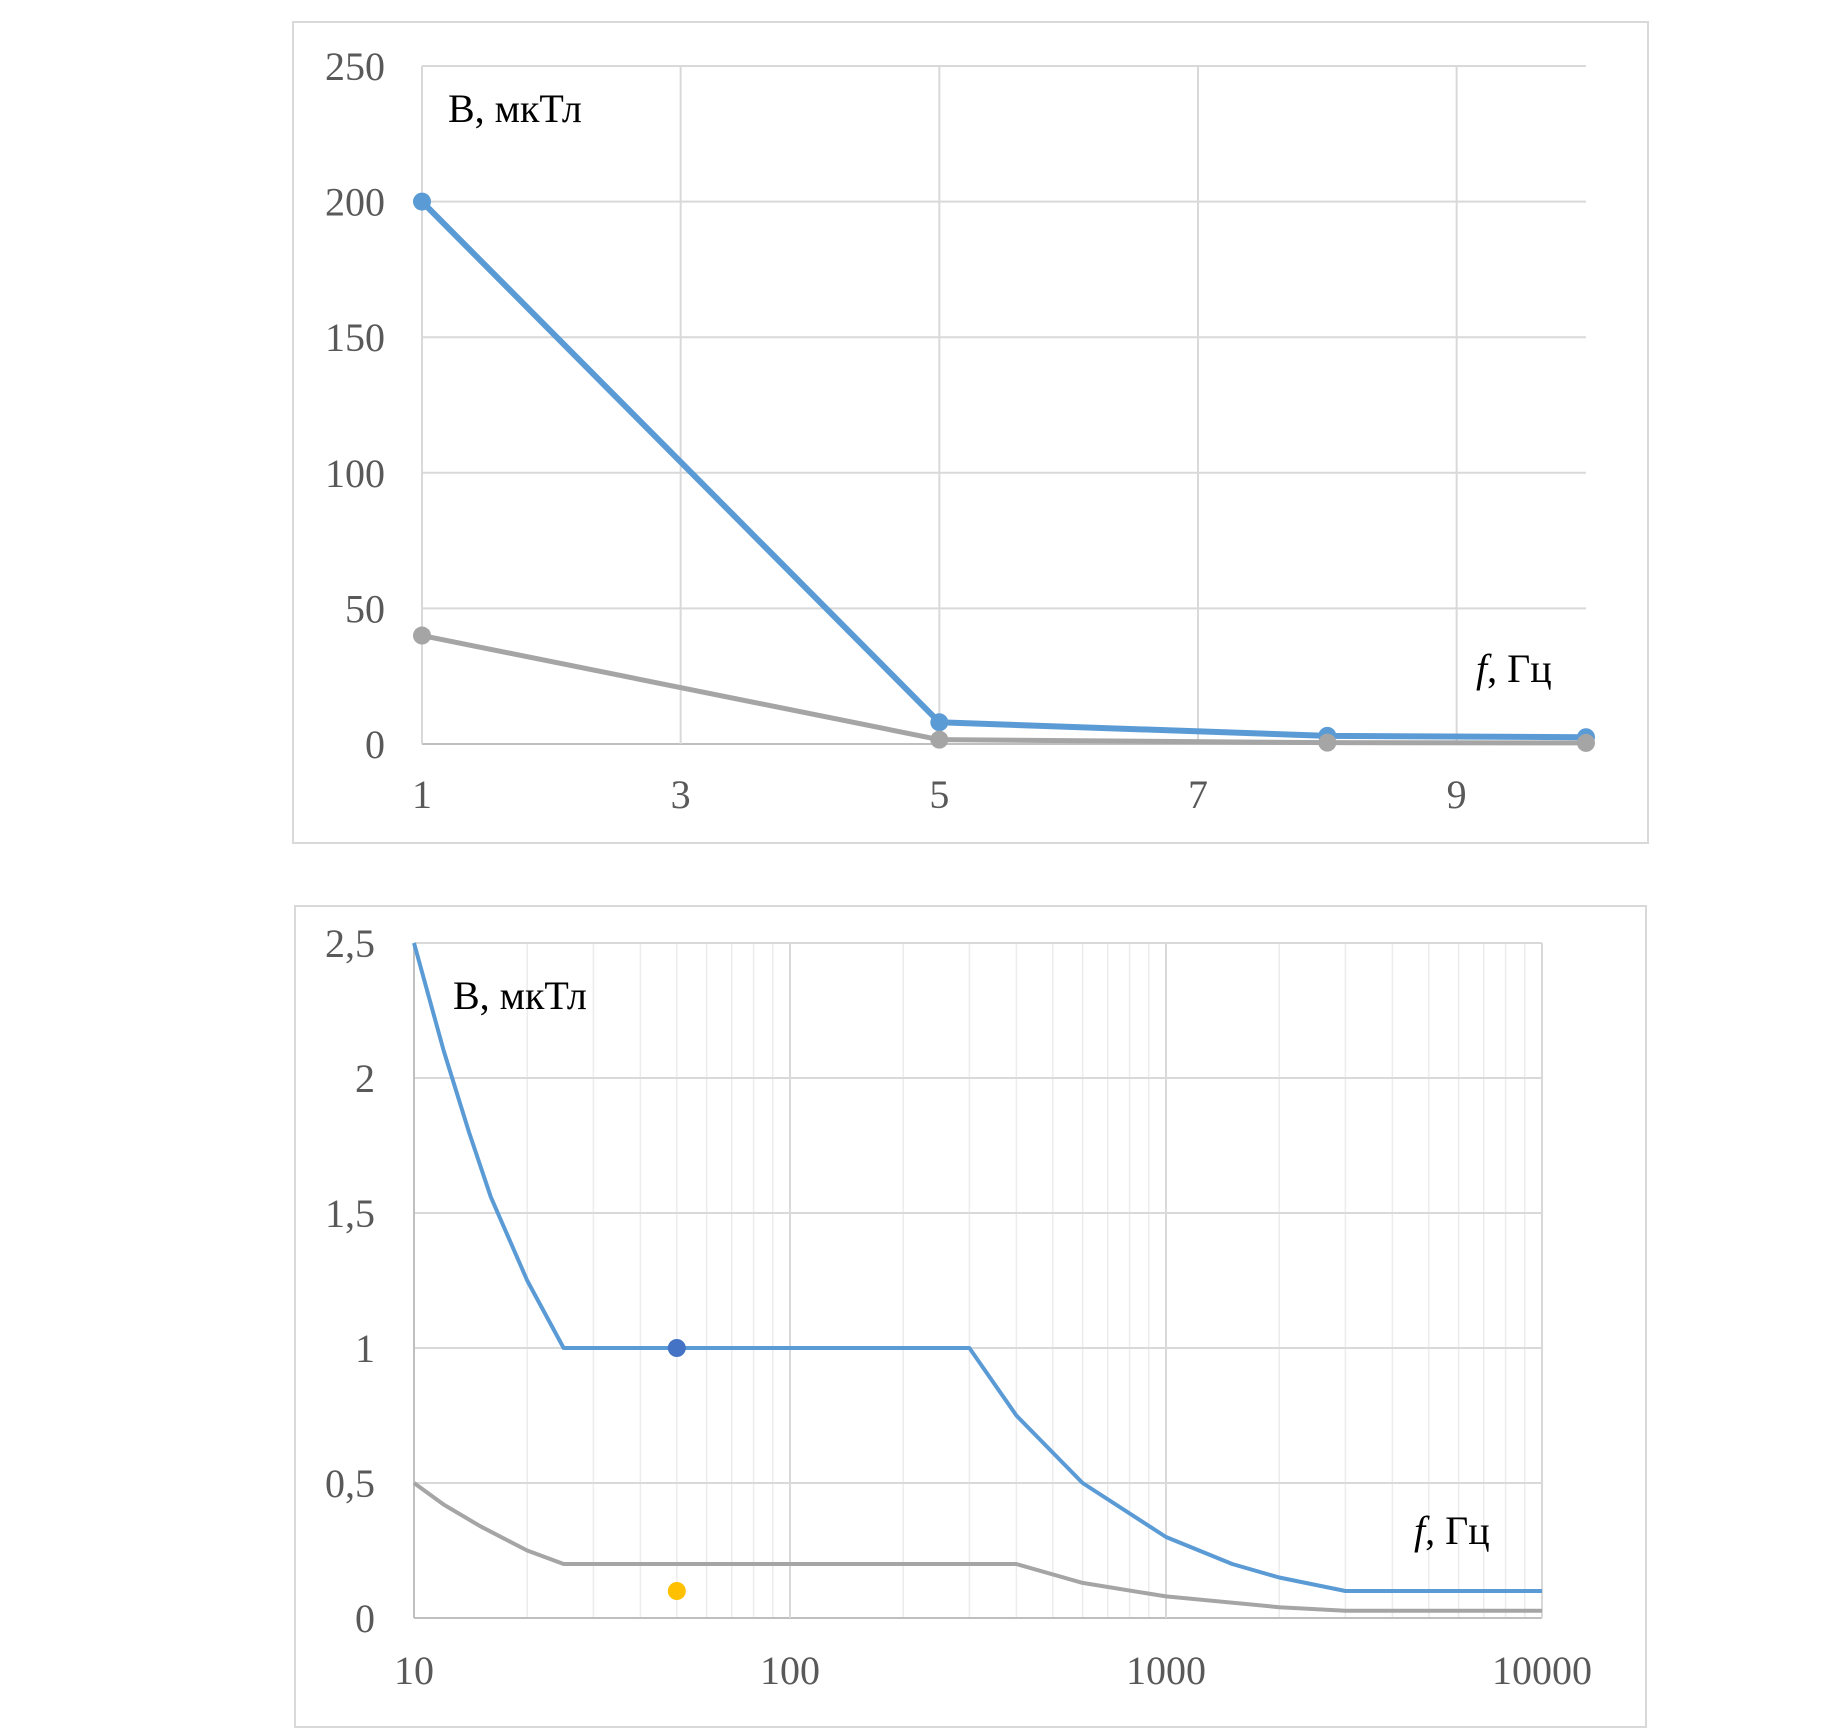 The width and height of the screenshot is (1831, 1735). Describe the element at coordinates (355, 473) in the screenshot. I see `y-tick-label: 100` at that location.